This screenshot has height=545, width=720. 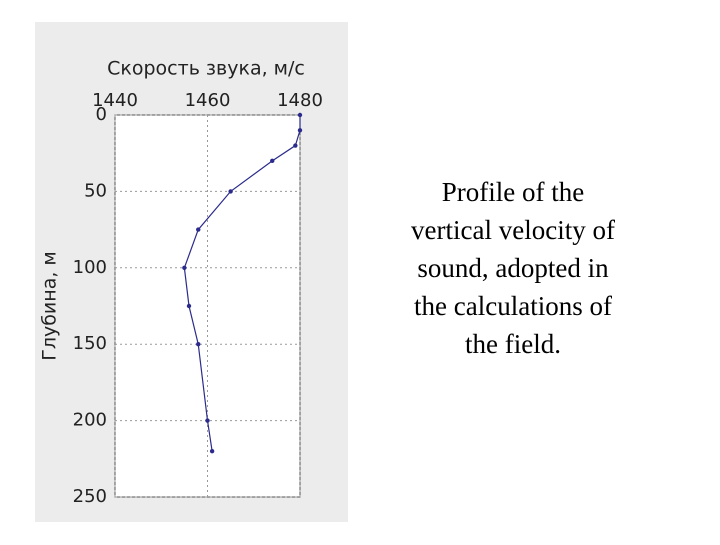 I want to click on y-axis-label: Глубина, м, so click(x=50, y=306).